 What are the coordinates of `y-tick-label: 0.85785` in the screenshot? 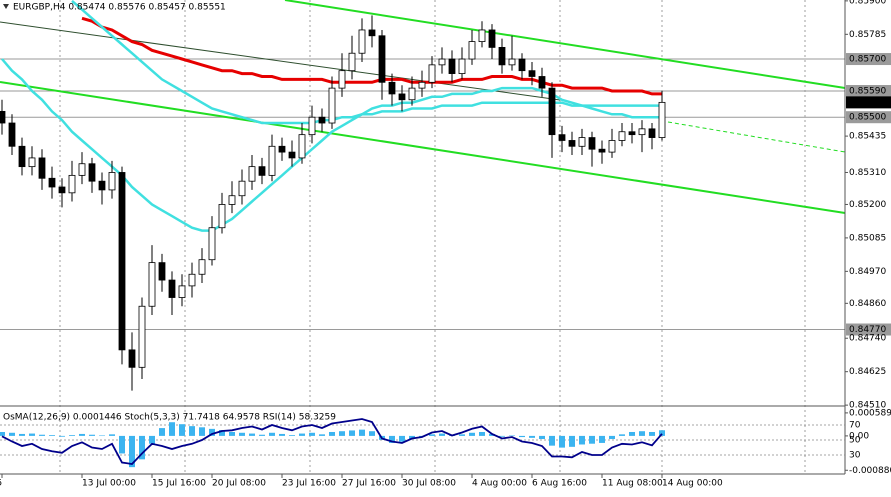 It's located at (867, 35).